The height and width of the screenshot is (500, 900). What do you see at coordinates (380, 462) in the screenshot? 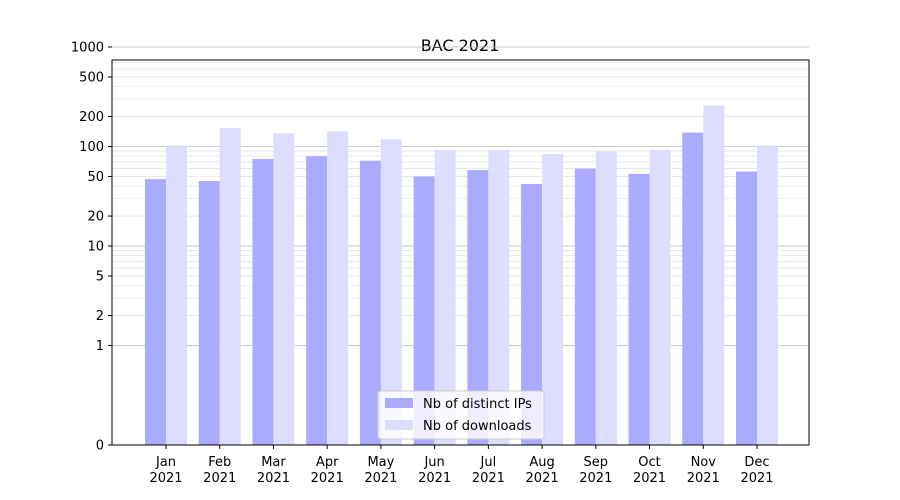
I see `x-tick-label-month: May` at bounding box center [380, 462].